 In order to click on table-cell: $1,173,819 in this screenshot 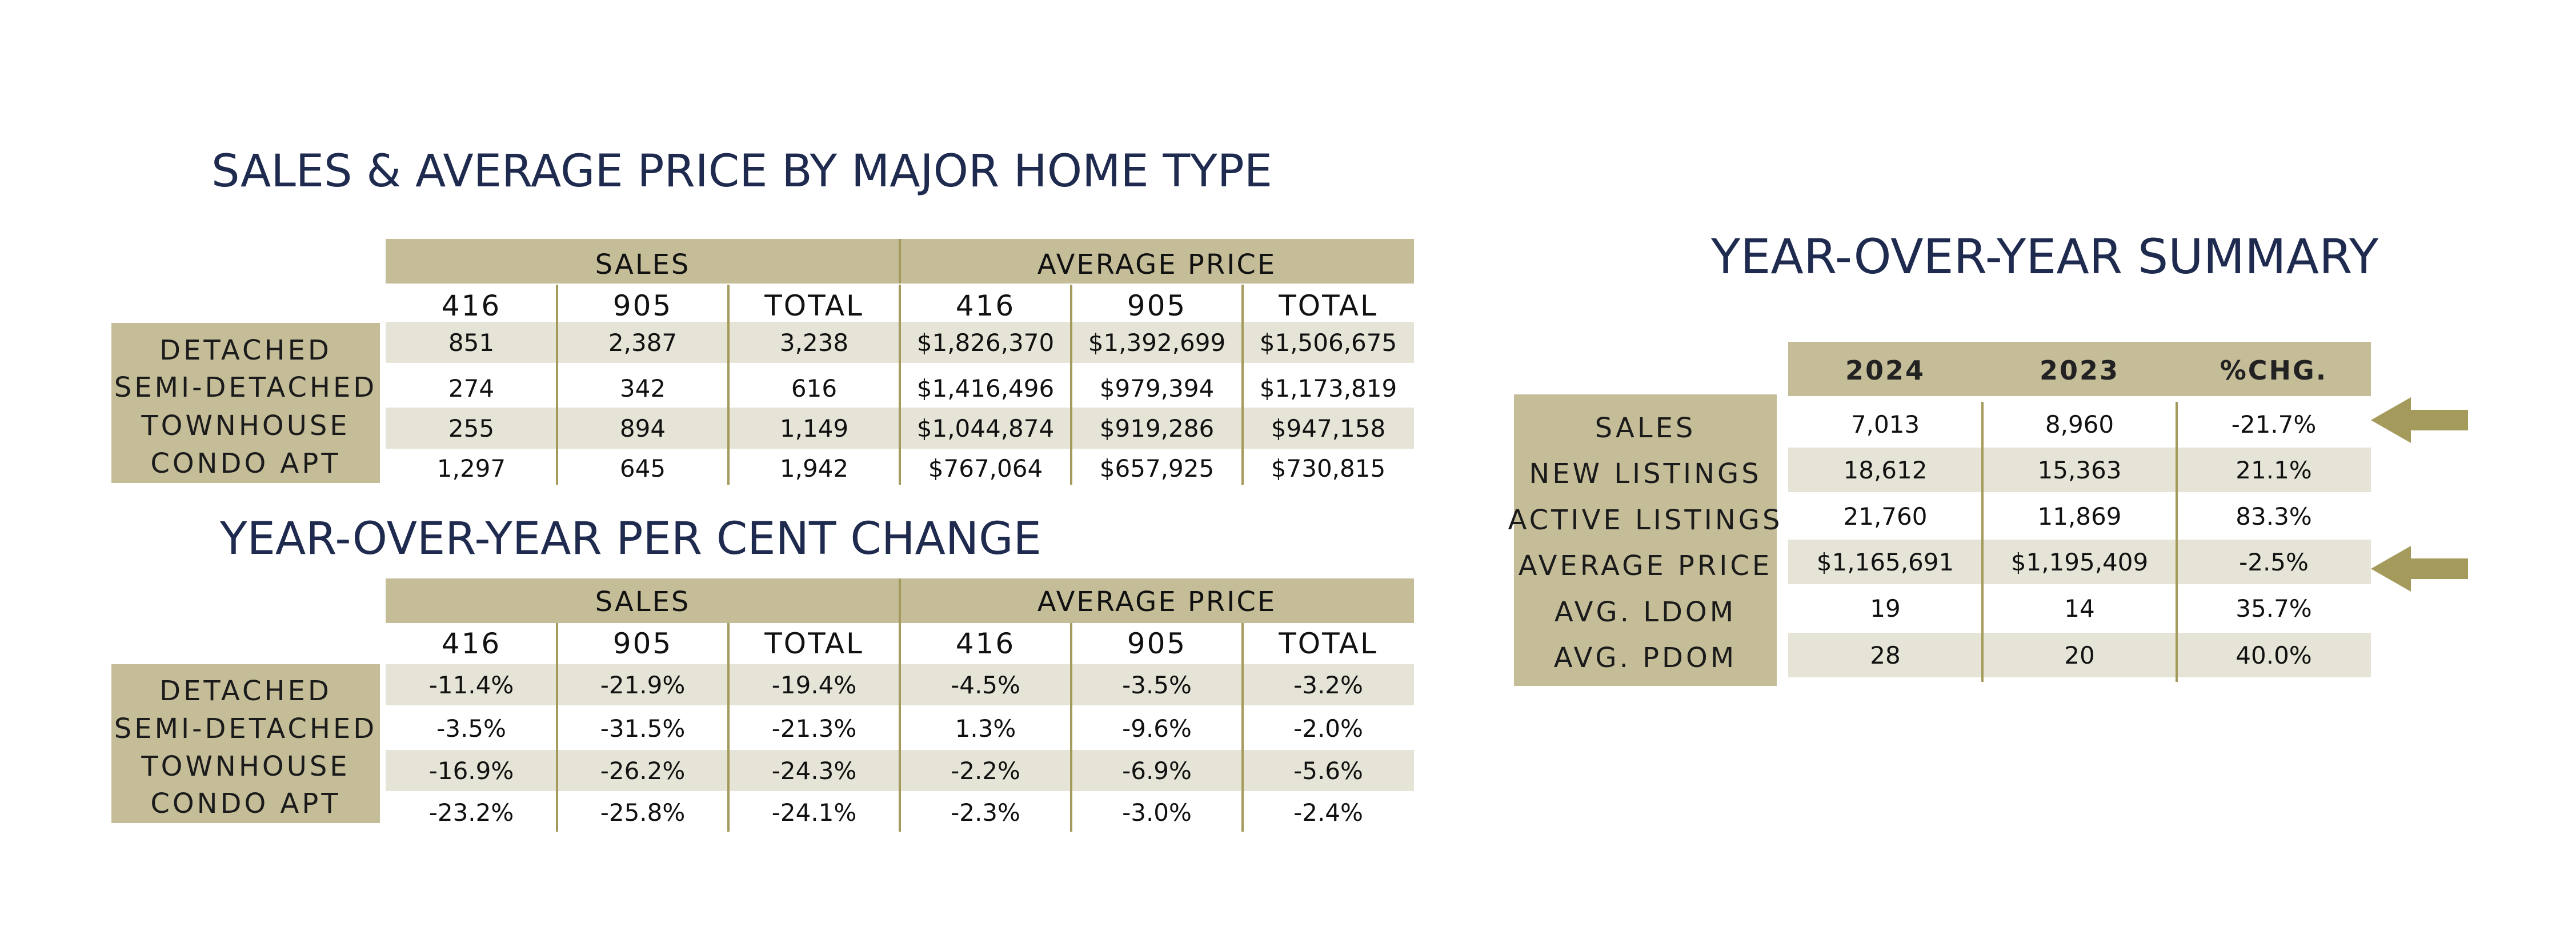, I will do `click(1328, 388)`.